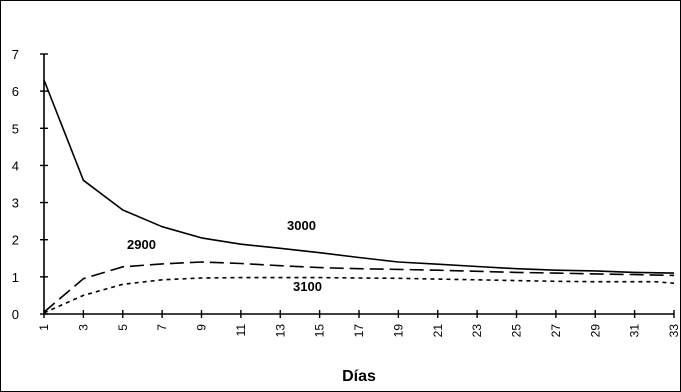 The width and height of the screenshot is (681, 392). I want to click on x-tick-label: 13, so click(280, 331).